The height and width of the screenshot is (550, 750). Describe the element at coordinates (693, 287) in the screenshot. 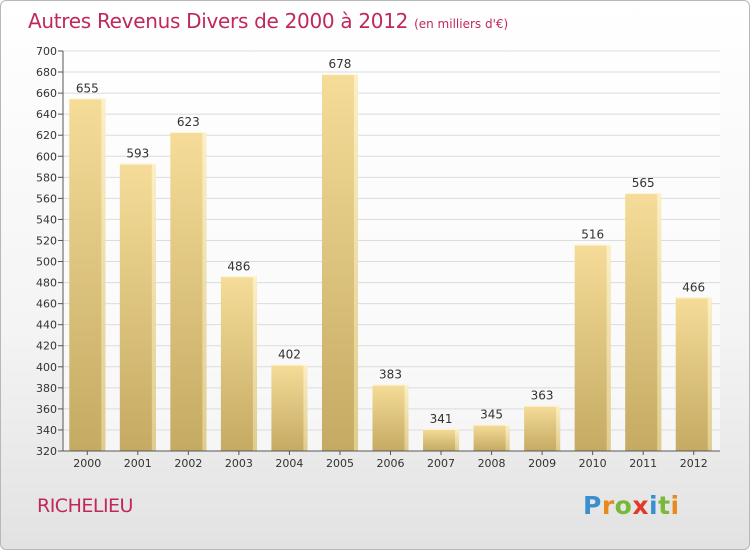

I see `data-label: 466` at that location.